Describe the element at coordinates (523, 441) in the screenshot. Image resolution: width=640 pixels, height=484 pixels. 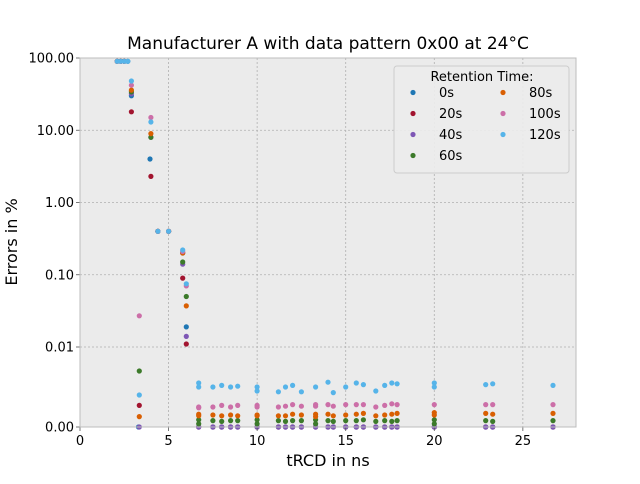
I see `x-tick-label: 25` at that location.